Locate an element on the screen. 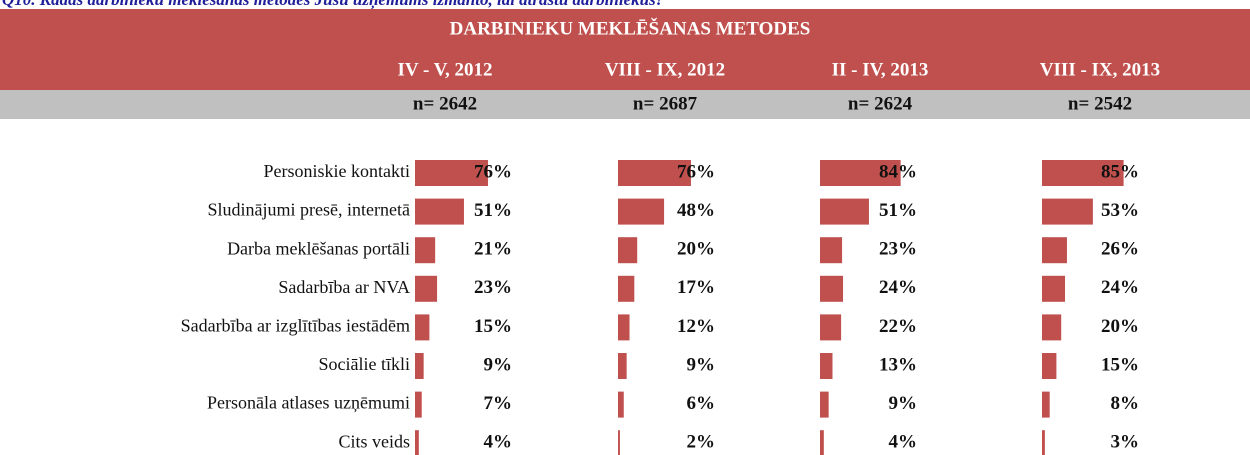 The image size is (1250, 455). title-band is located at coordinates (625, 30).